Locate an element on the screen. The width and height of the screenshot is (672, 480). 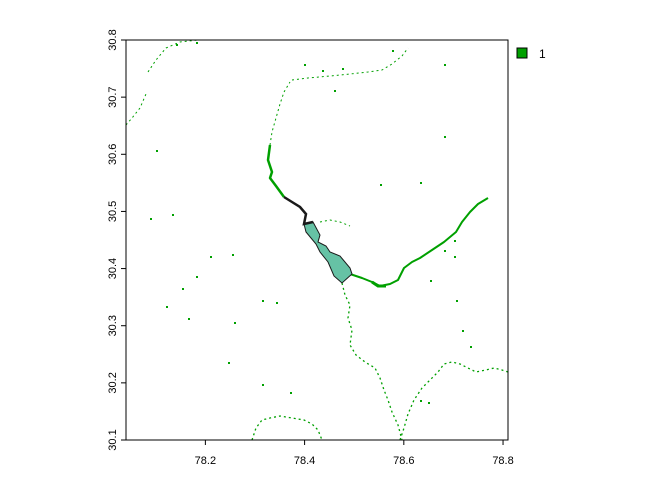
east-tributary-lower is located at coordinates (378, 284).